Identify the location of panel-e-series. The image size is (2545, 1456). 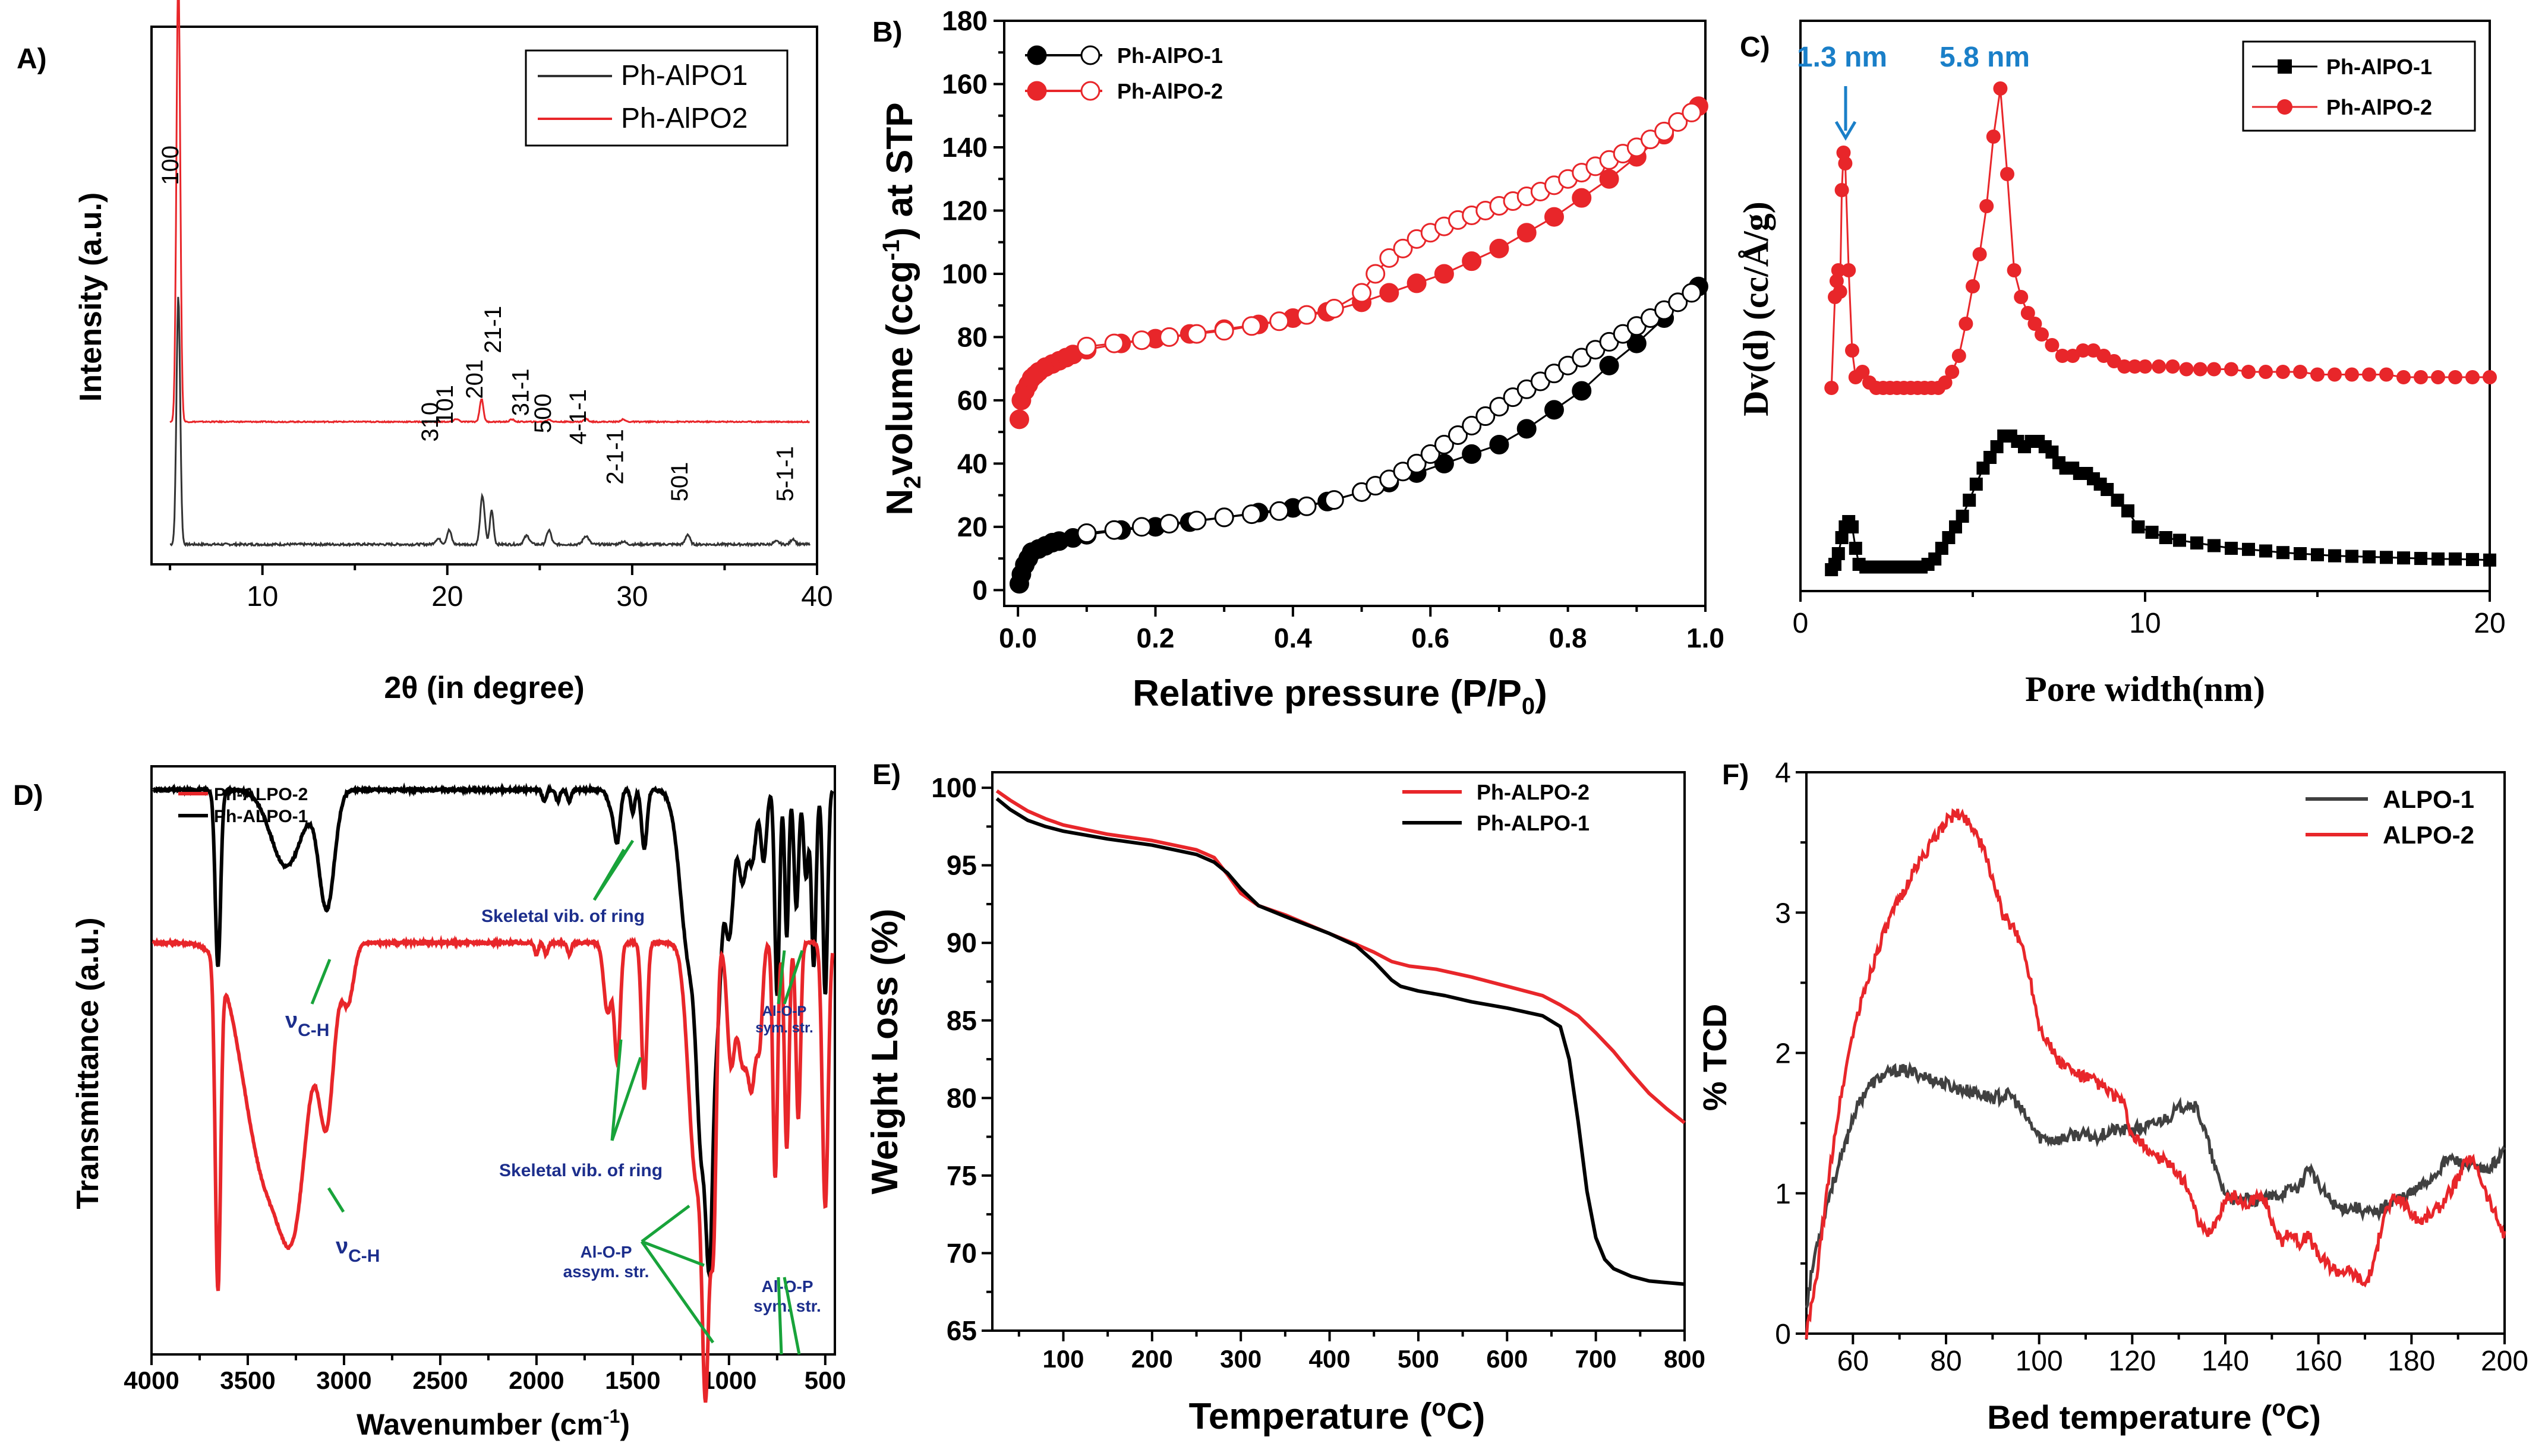
(1341, 1037).